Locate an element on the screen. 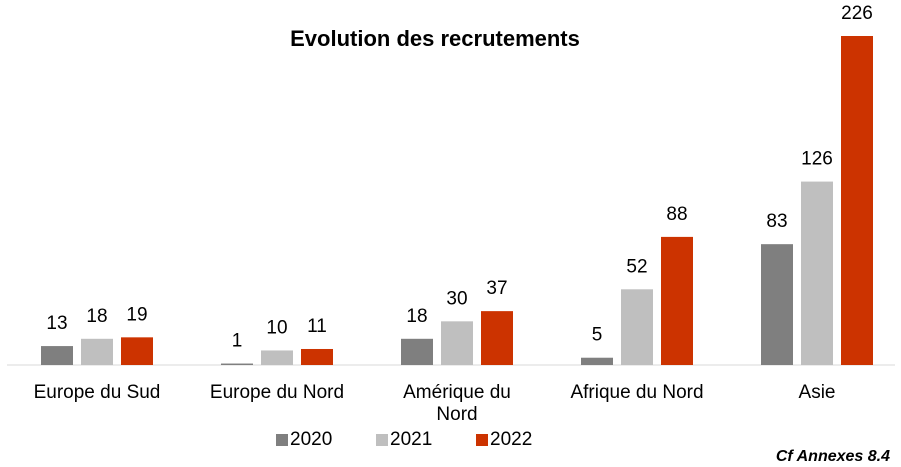 Image resolution: width=901 pixels, height=467 pixels. x-label-box: Amérique du Nord is located at coordinates (457, 403).